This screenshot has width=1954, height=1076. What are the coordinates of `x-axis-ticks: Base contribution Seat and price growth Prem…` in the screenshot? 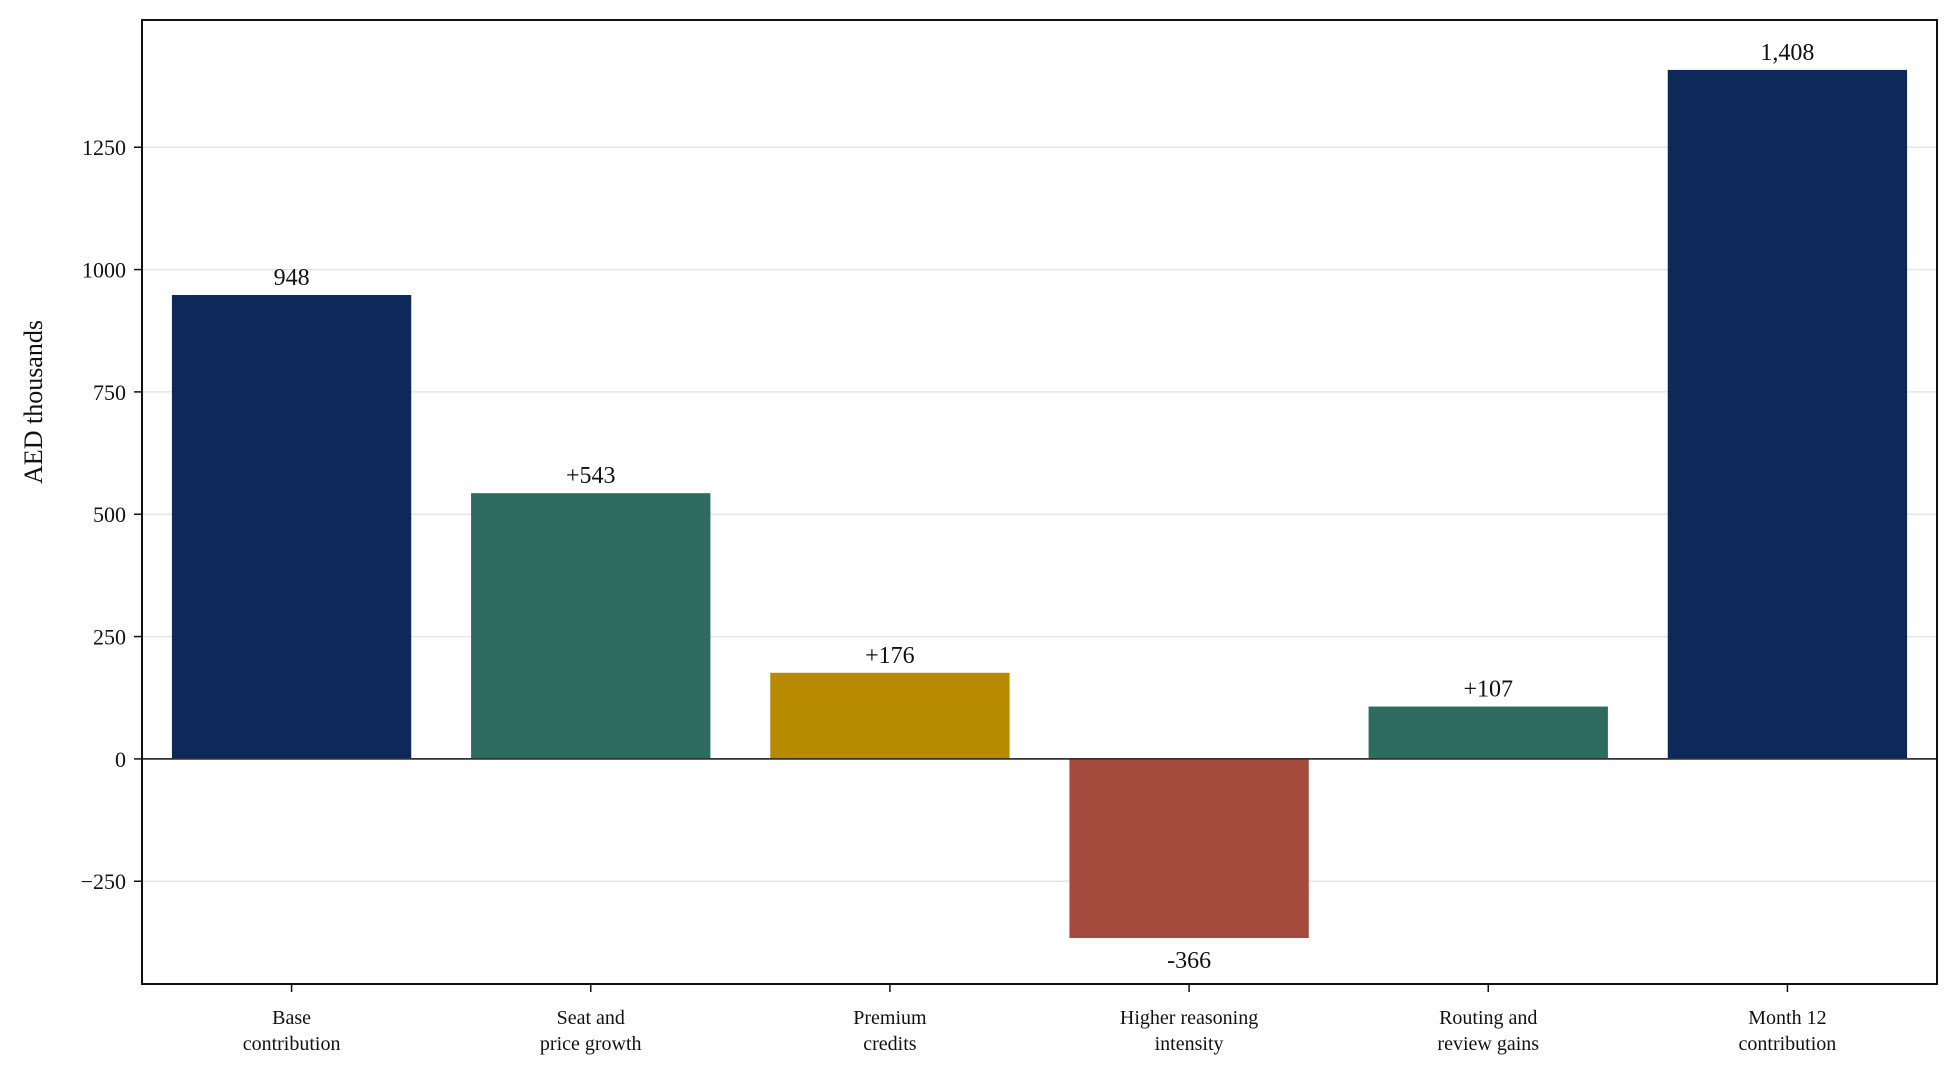 It's located at (1040, 1019).